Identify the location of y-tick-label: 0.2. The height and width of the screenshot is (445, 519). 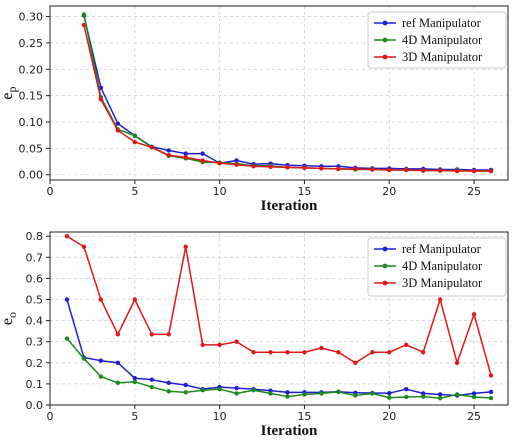
(35, 363).